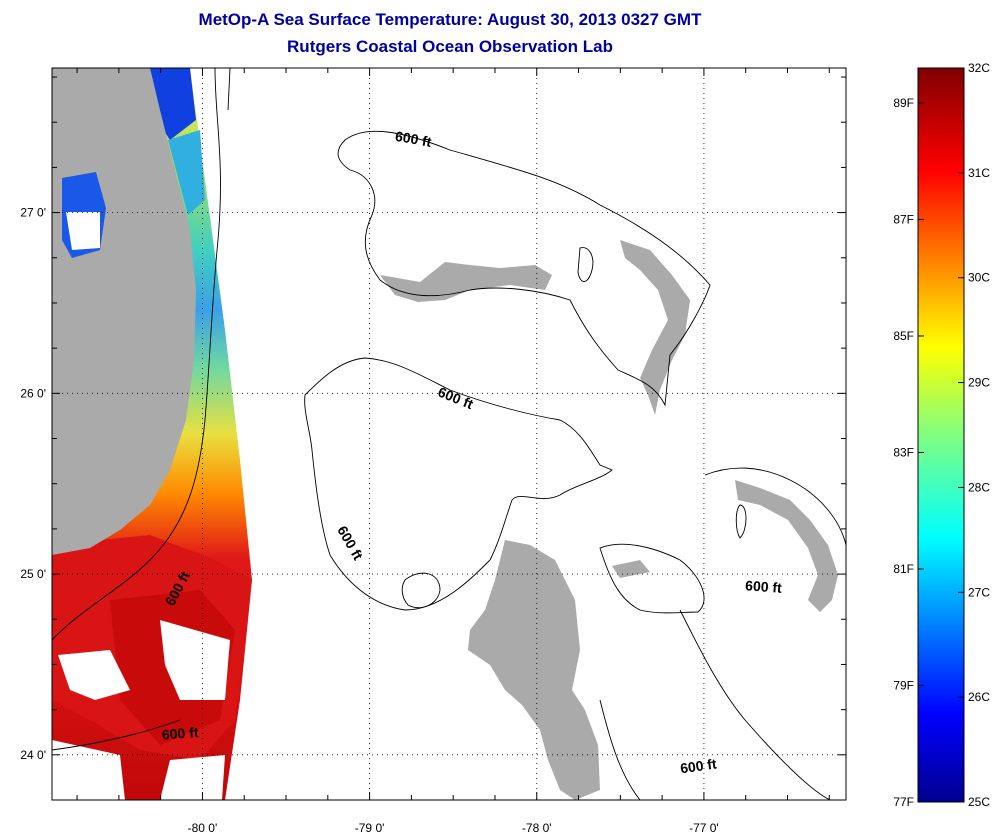 This screenshot has width=1000, height=840. Describe the element at coordinates (203, 828) in the screenshot. I see `lon-tick-label: -80 0'` at that location.